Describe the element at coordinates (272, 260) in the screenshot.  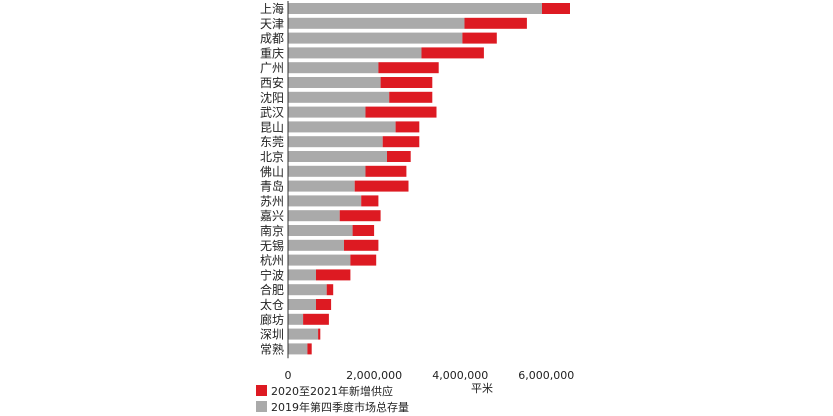
I see `category-label: 杭州` at that location.